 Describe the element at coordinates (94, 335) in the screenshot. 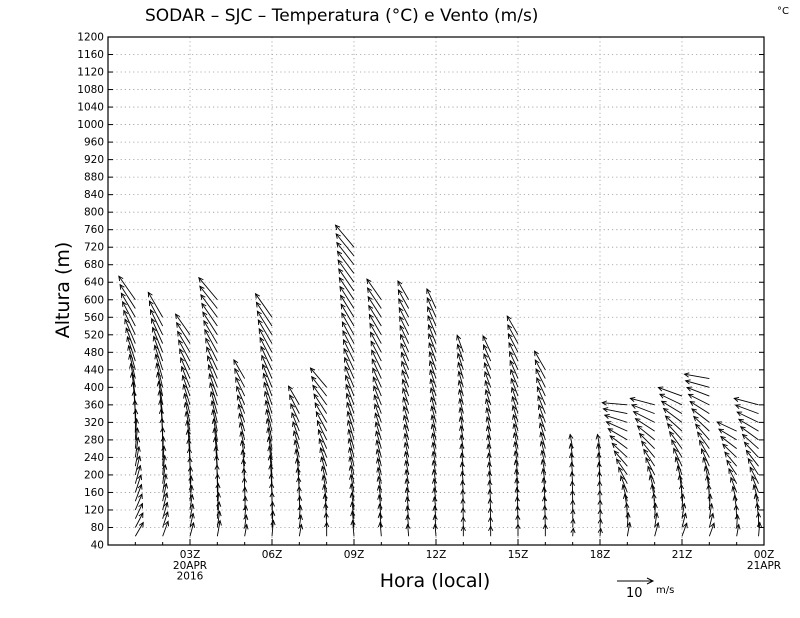

I see `y-tick-label: 520` at that location.